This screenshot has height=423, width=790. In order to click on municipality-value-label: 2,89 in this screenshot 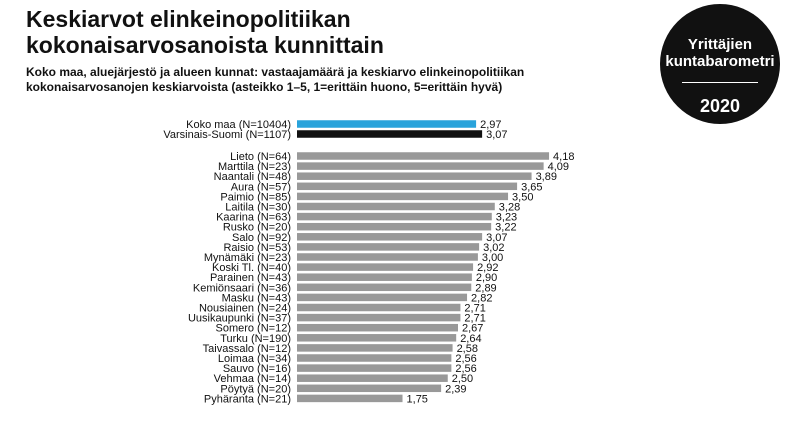, I will do `click(485, 288)`.